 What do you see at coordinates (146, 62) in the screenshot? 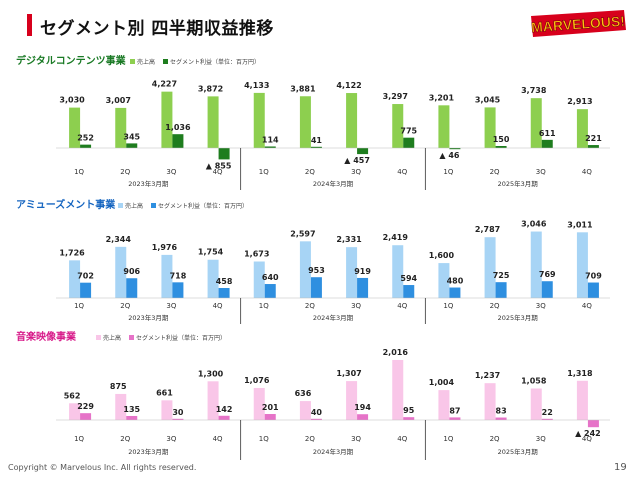
I see `digital-legend-label-0: 売上高` at bounding box center [146, 62].